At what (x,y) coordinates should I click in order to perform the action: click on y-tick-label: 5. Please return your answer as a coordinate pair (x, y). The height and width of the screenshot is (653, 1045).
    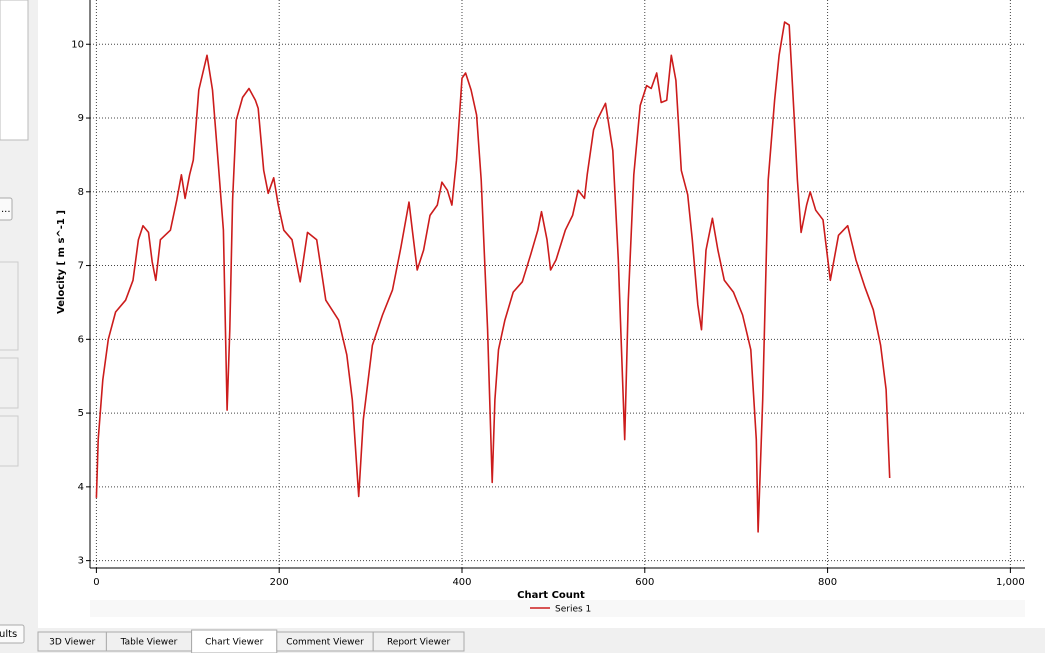
    Looking at the image, I should click on (81, 413).